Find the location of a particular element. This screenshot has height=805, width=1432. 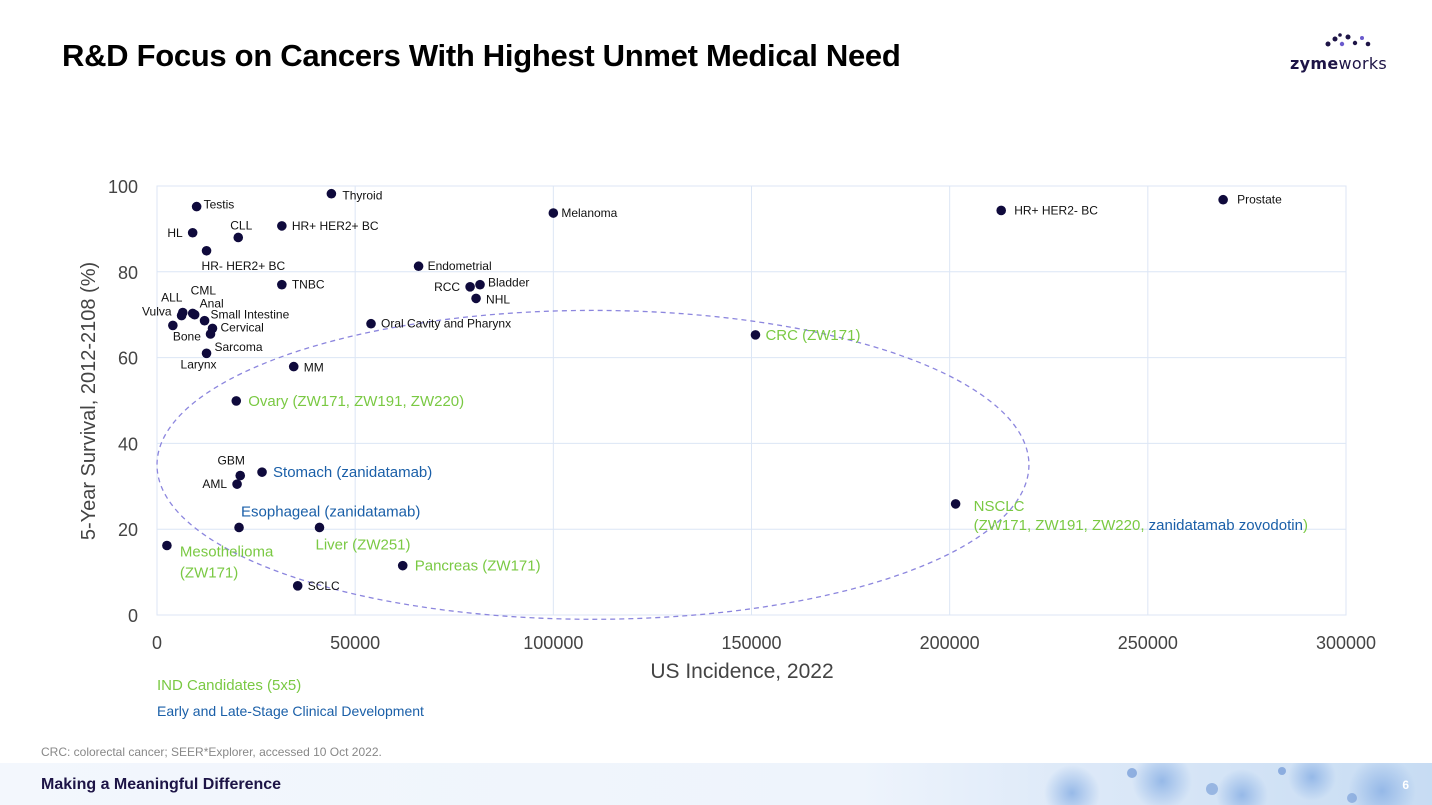

point-label: Larynx is located at coordinates (199, 364).